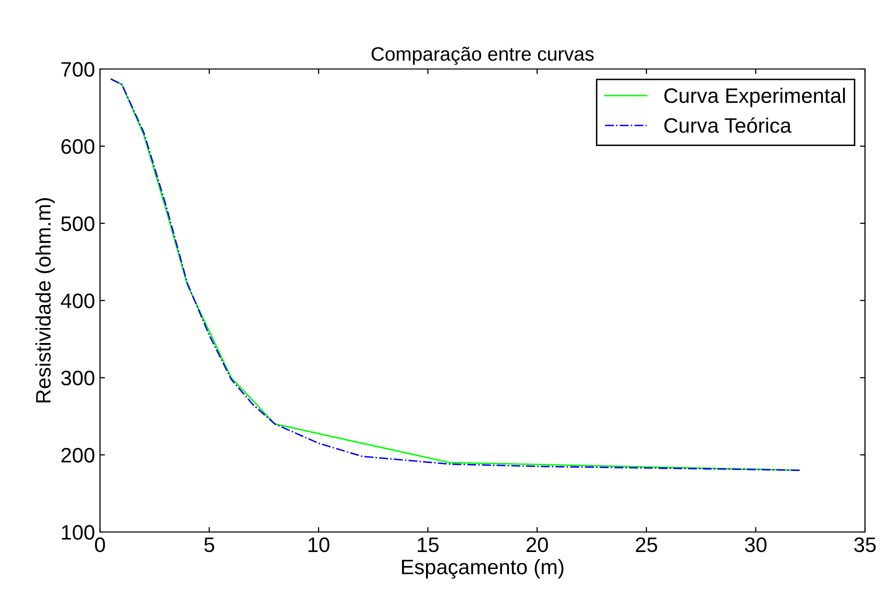 Image resolution: width=896 pixels, height=601 pixels. Describe the element at coordinates (77, 224) in the screenshot. I see `y-tick-label: 500` at that location.